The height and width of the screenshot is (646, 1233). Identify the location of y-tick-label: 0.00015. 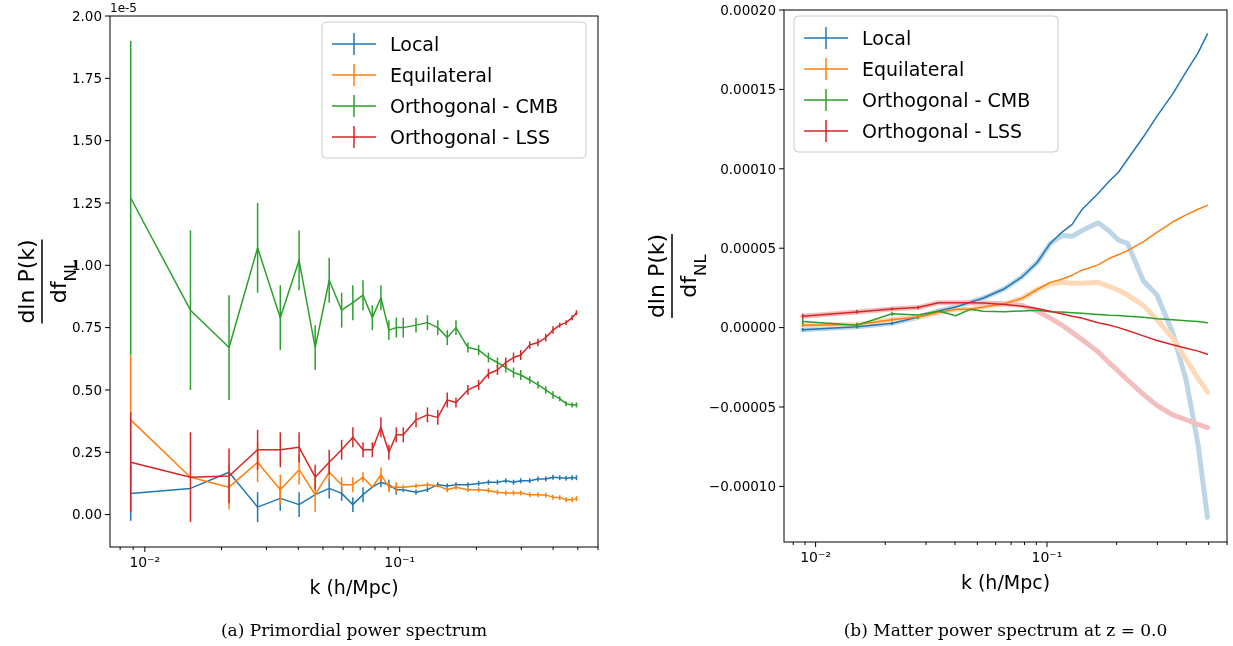
(748, 89).